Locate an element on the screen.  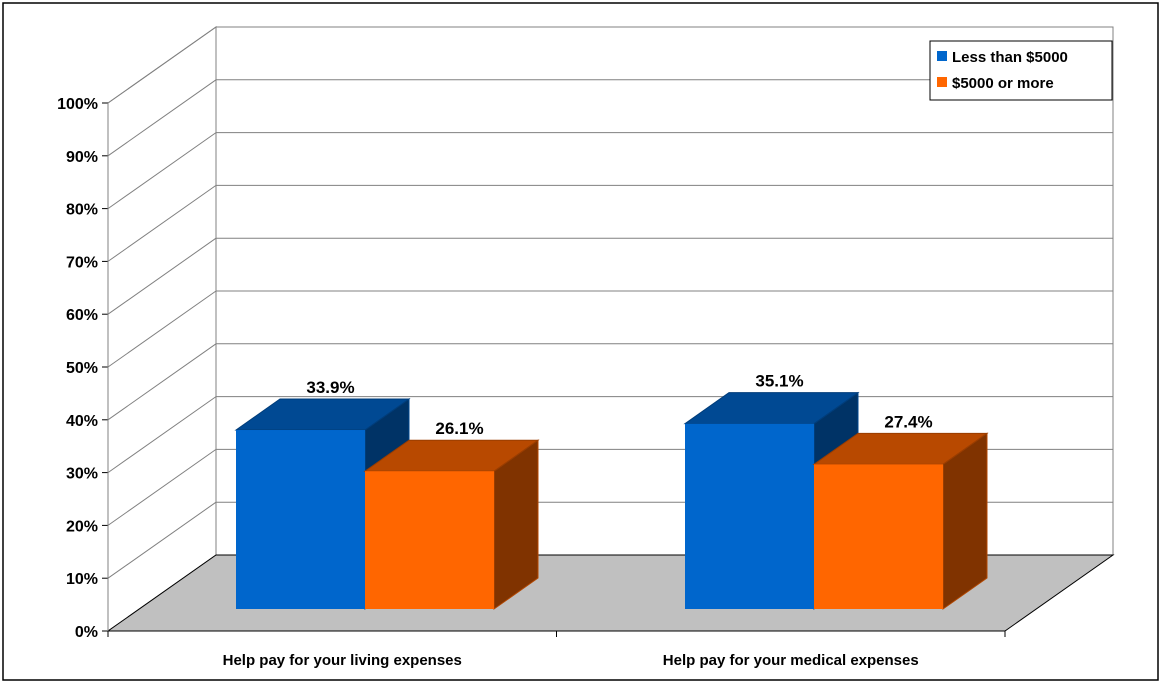
y-tick-label: 10% is located at coordinates (82, 579).